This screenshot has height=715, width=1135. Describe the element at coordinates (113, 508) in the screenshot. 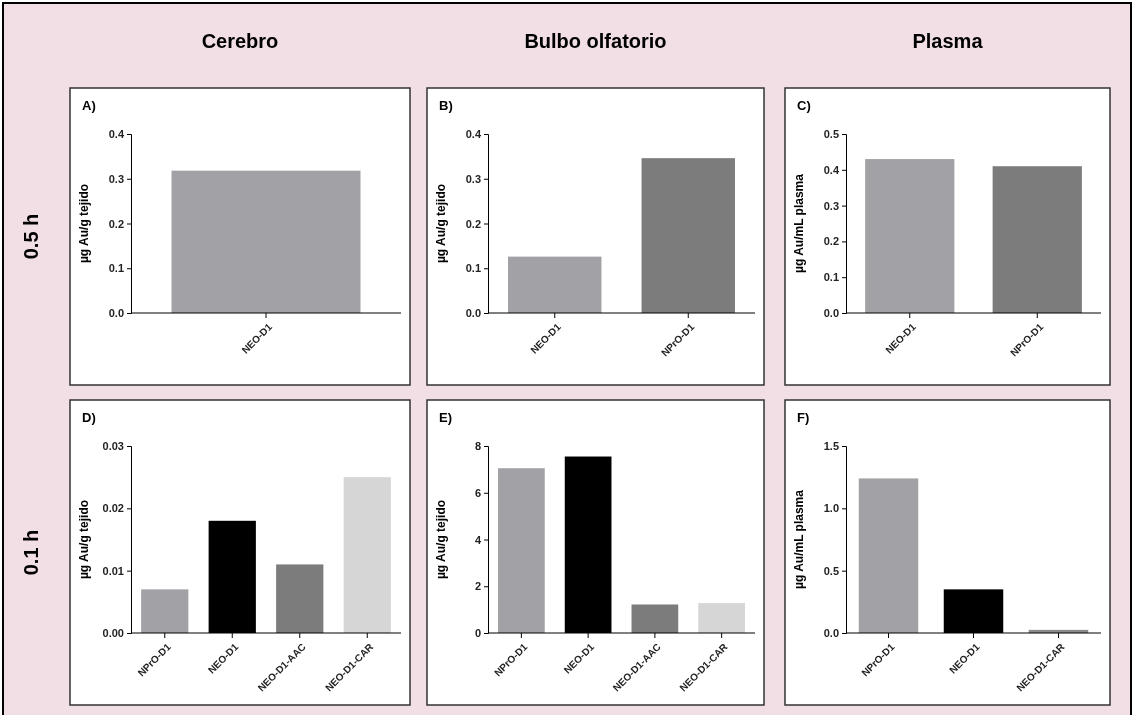

I see `y-tick-label: 0.02` at that location.